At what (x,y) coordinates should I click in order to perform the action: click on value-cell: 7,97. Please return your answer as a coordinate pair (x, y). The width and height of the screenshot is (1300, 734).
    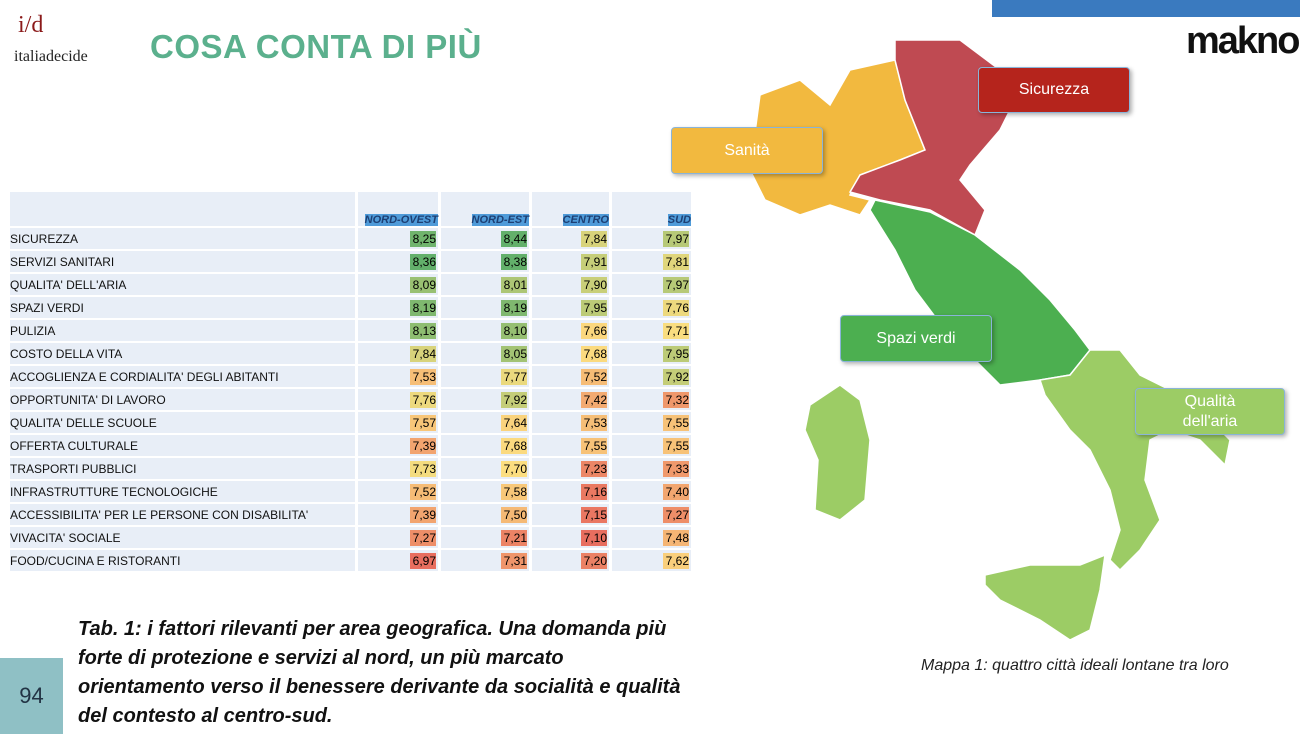
    Looking at the image, I should click on (651, 284).